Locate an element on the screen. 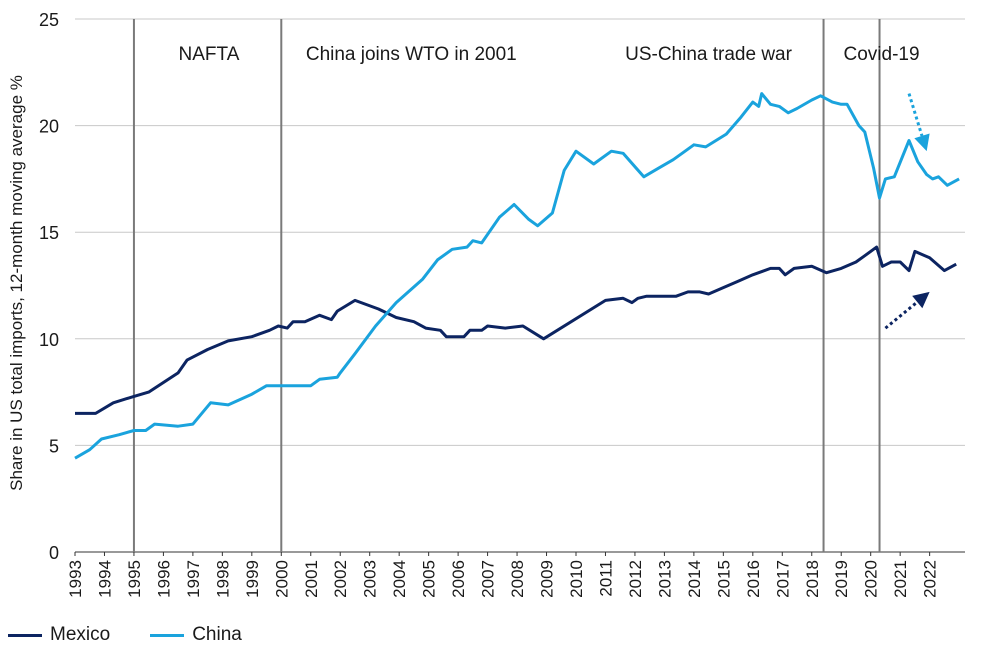 Image resolution: width=1000 pixels, height=651 pixels. x-tick-label: 2004 is located at coordinates (399, 579).